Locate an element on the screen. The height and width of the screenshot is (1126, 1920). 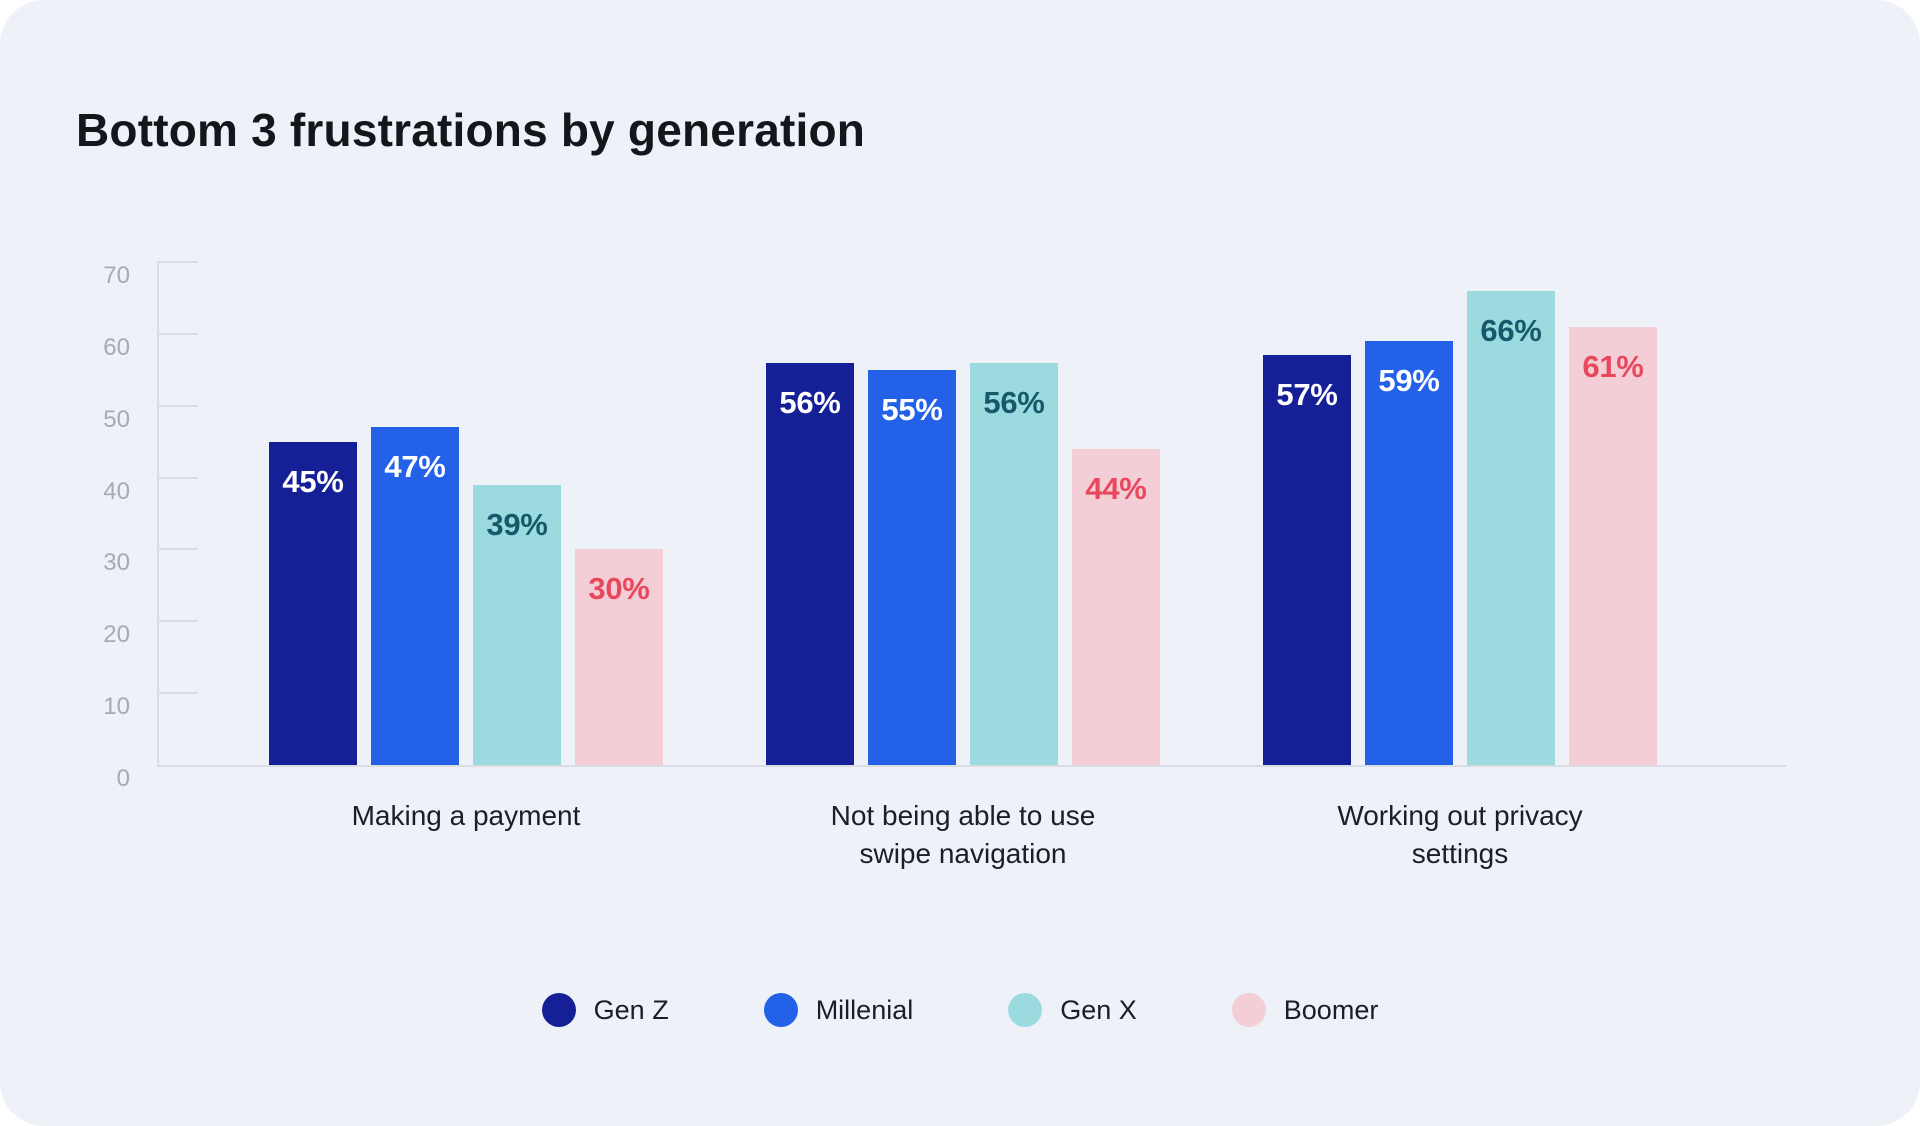
y-axis-tick-label: 50 is located at coordinates (116, 419).